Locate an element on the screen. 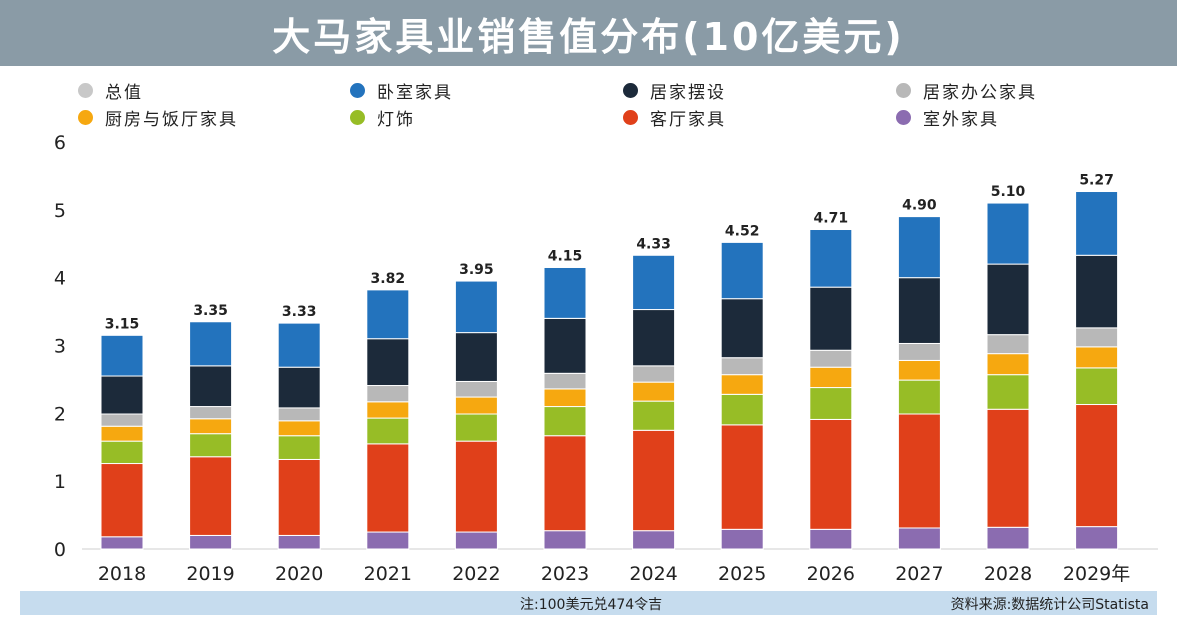 The image size is (1177, 617). x-tick-label: 2019 is located at coordinates (210, 574).